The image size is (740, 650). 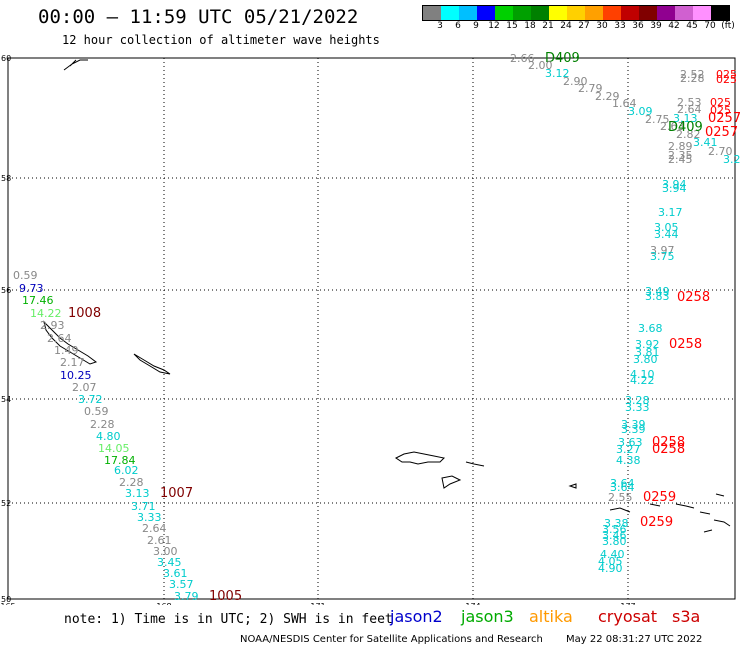 I want to click on wave-height-label: 3.39, so click(x=633, y=429).